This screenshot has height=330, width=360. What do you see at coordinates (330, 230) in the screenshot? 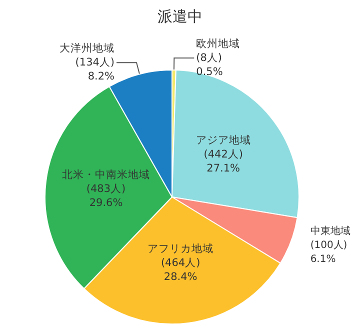
I see `slice-label: 中東地域` at bounding box center [330, 230].